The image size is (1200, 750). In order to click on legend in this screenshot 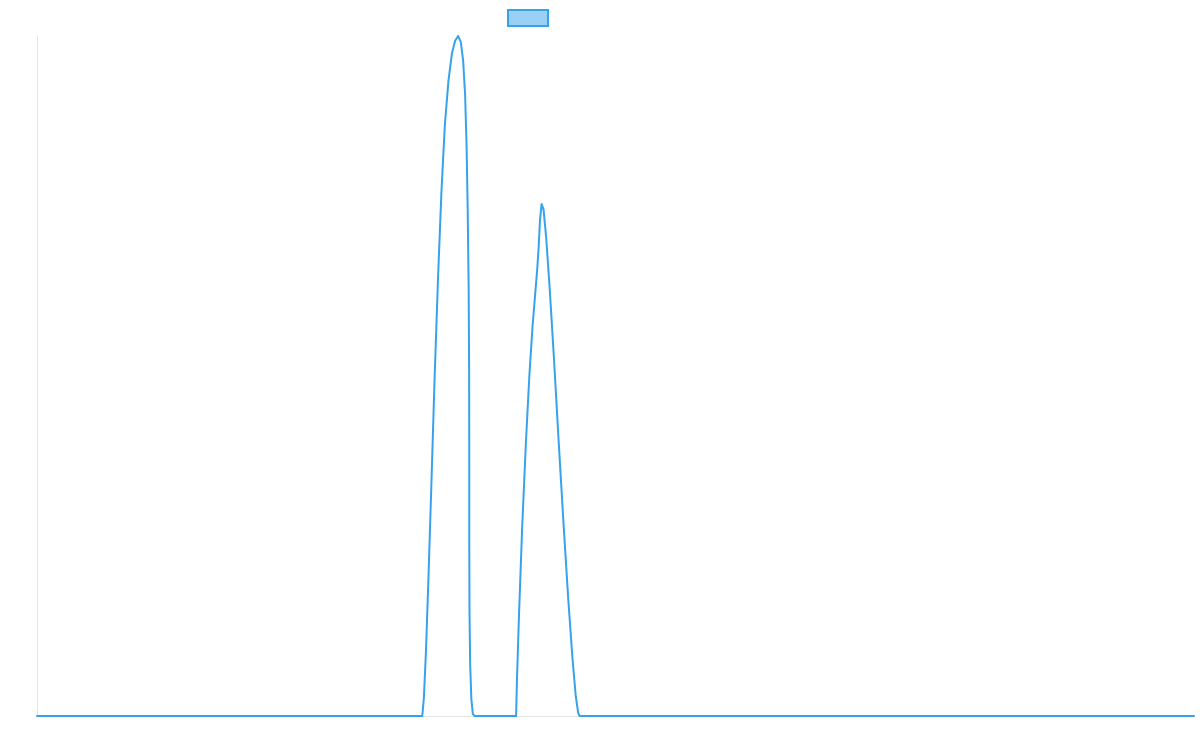, I will do `click(528, 18)`.